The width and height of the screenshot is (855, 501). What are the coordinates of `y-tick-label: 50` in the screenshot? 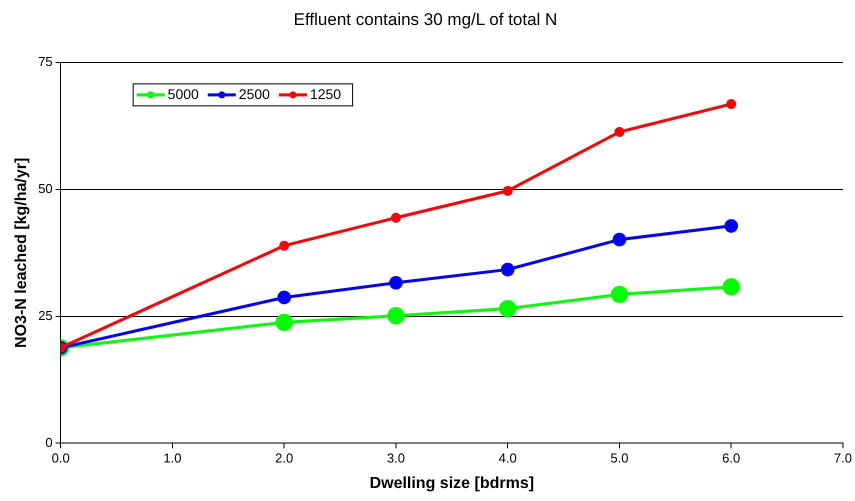 It's located at (45, 188).